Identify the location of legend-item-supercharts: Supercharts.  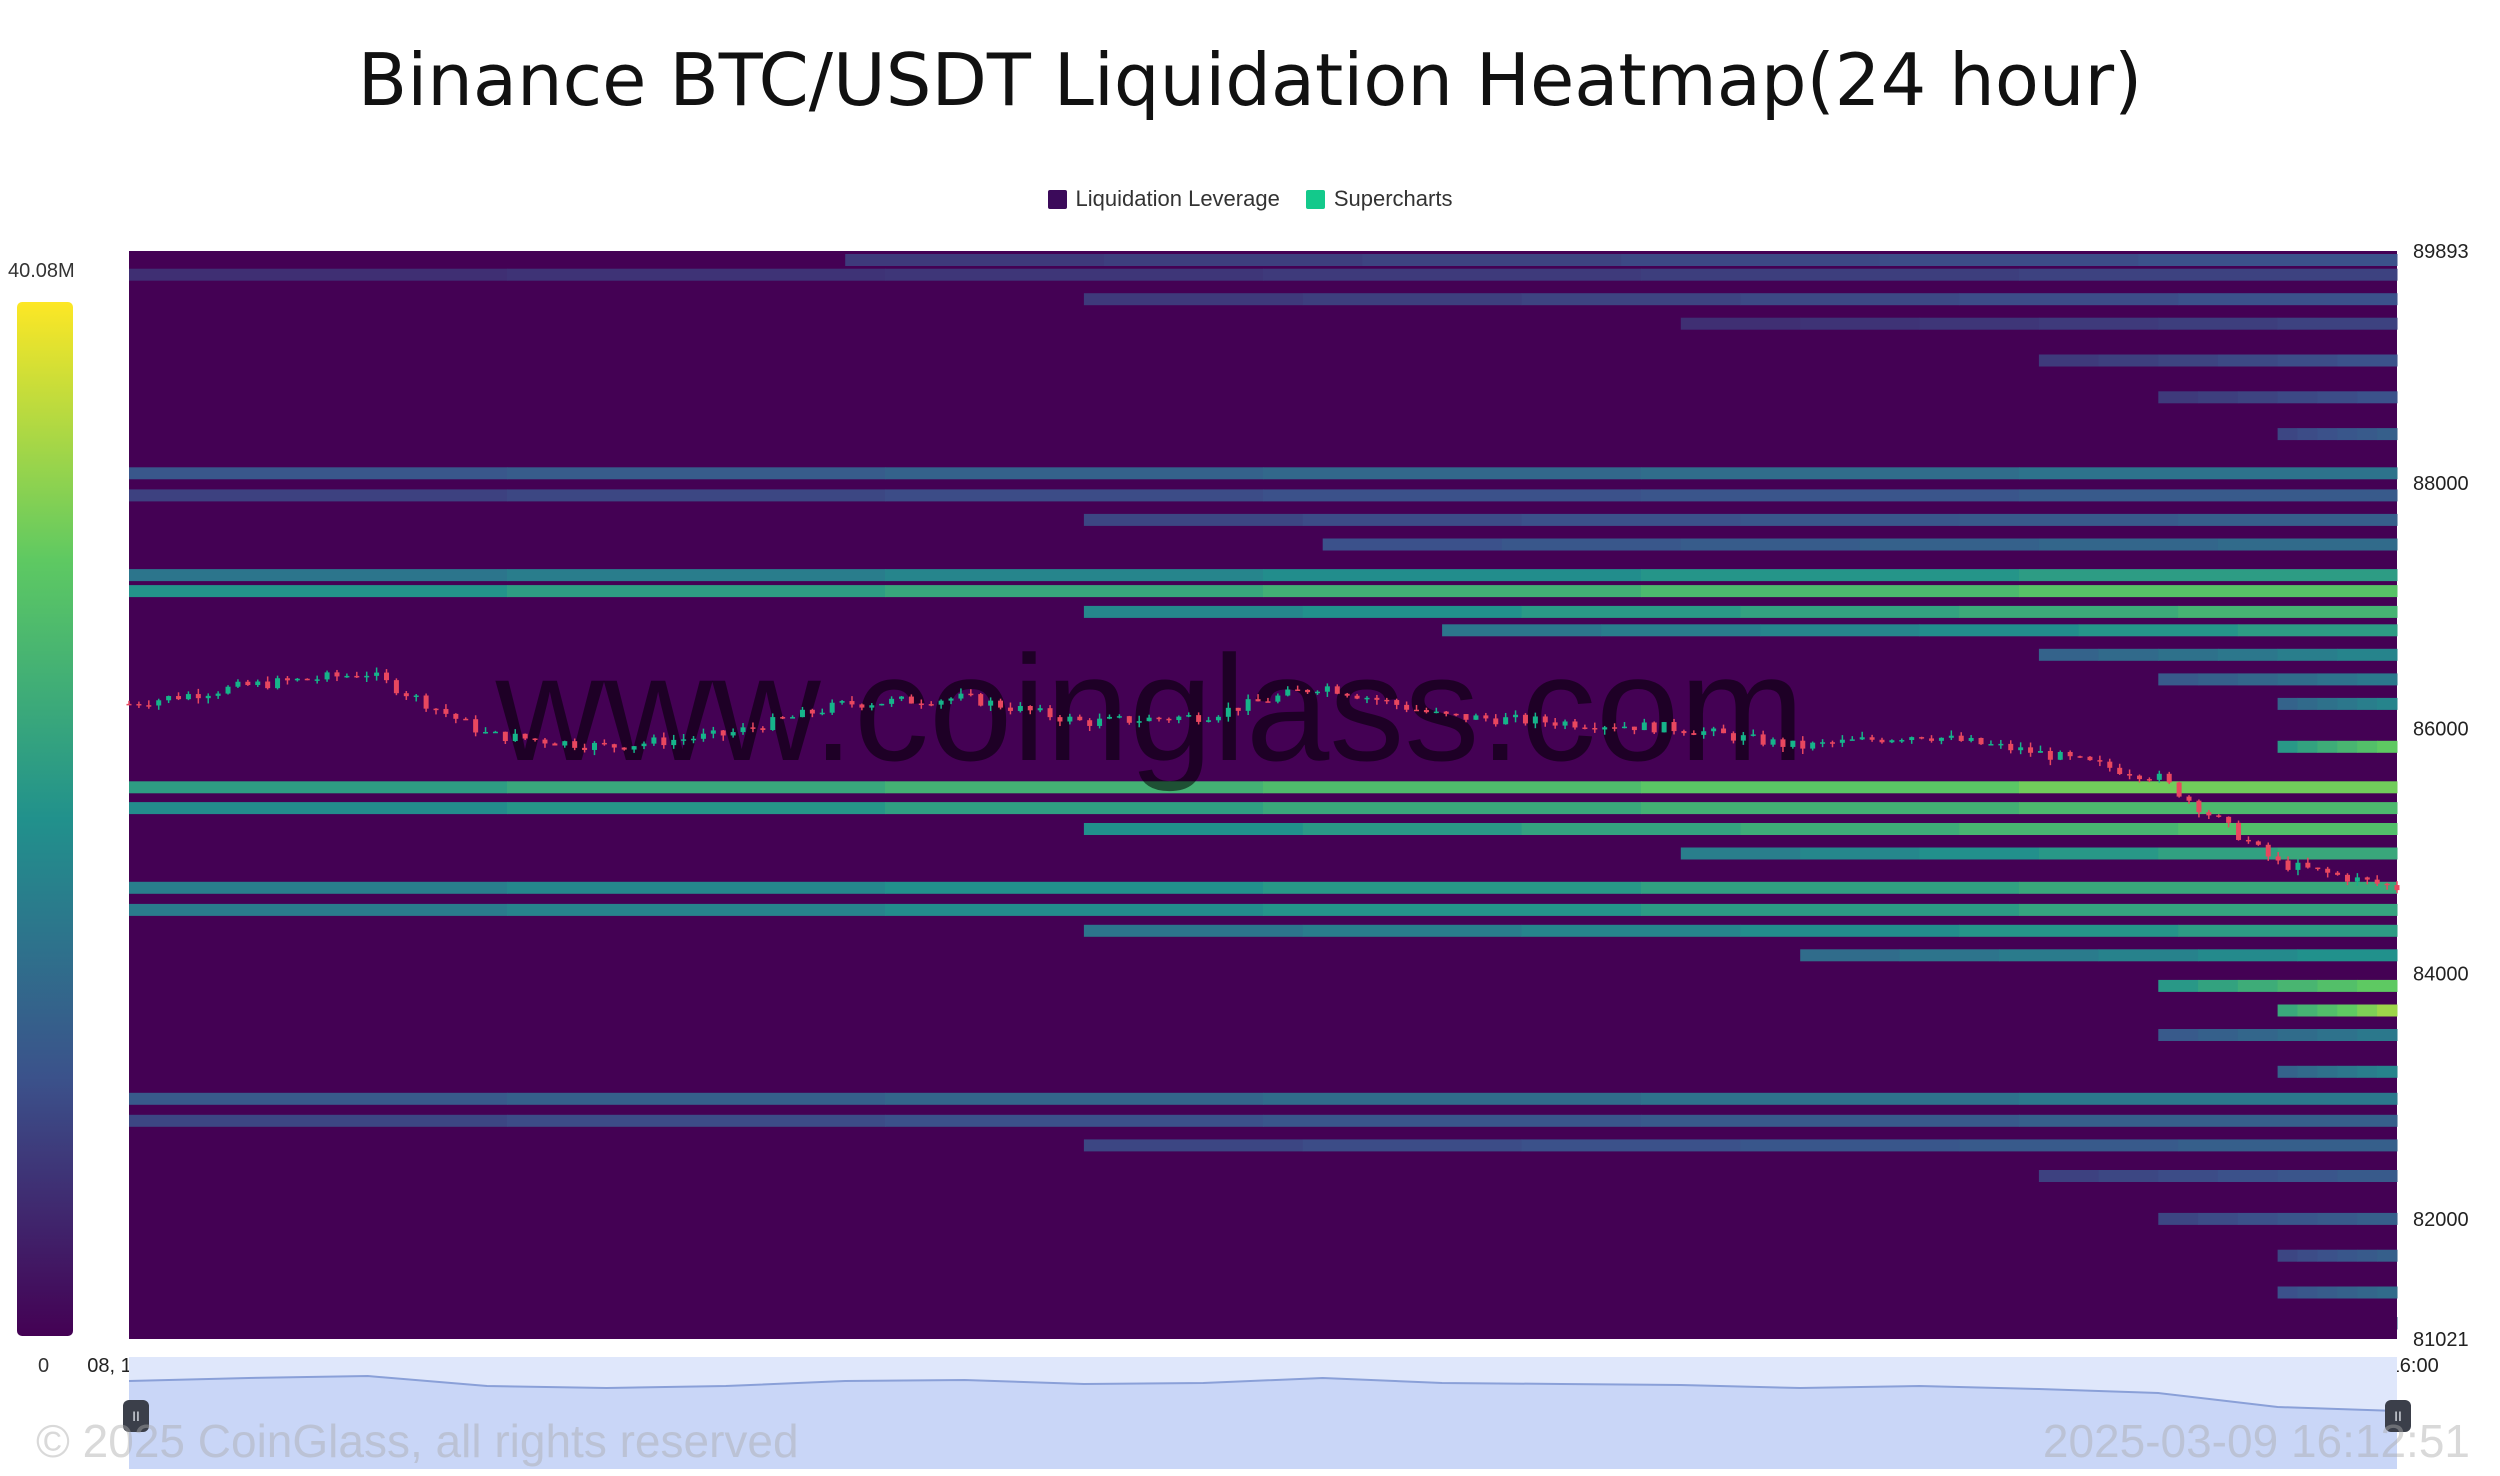
(1379, 199).